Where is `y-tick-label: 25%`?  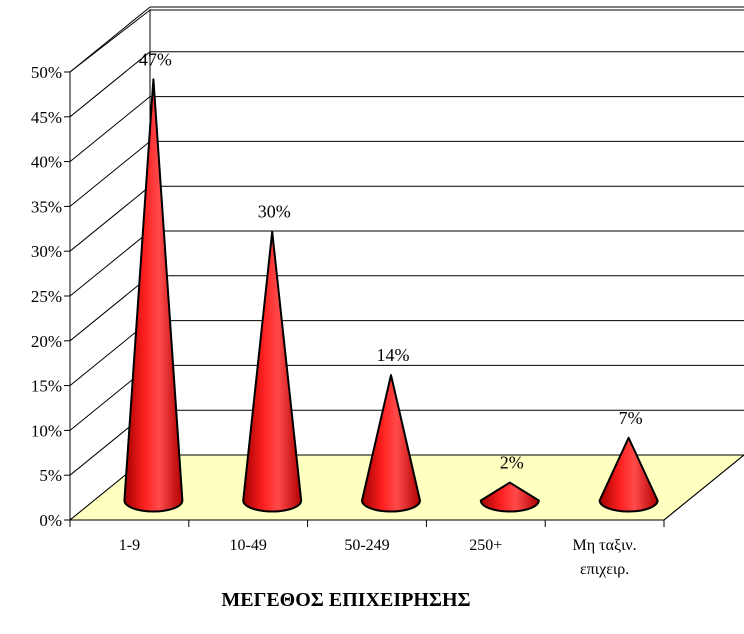
y-tick-label: 25% is located at coordinates (46, 296).